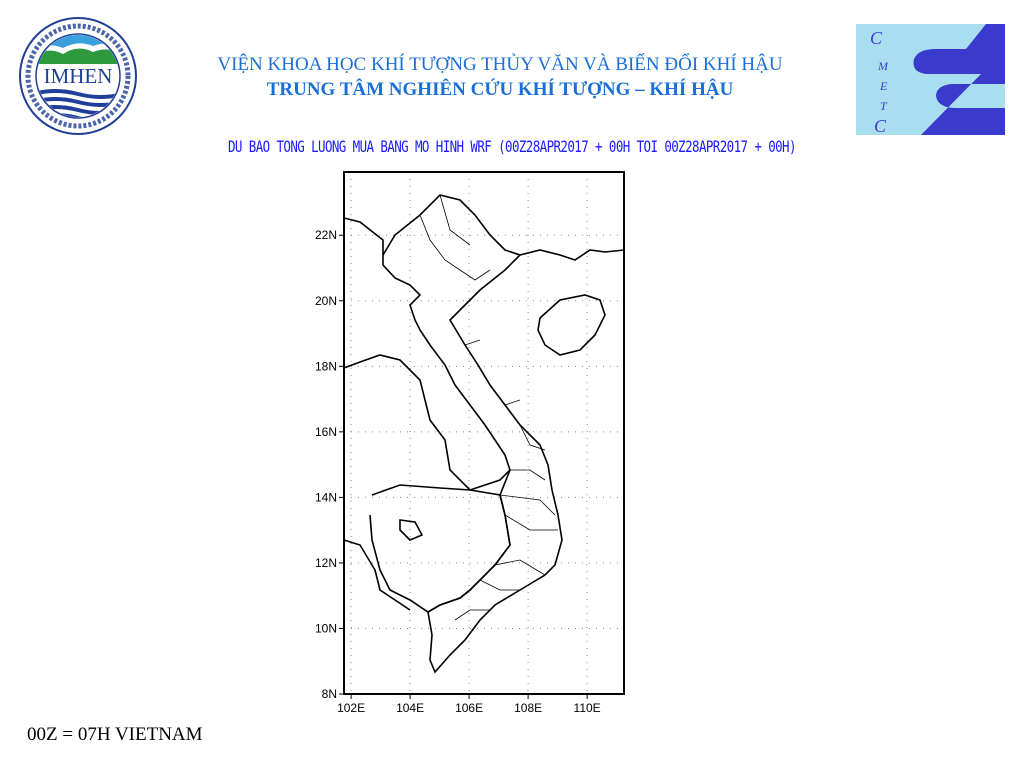 This screenshot has height=768, width=1024. What do you see at coordinates (326, 366) in the screenshot?
I see `lat-tick-label: 18N` at bounding box center [326, 366].